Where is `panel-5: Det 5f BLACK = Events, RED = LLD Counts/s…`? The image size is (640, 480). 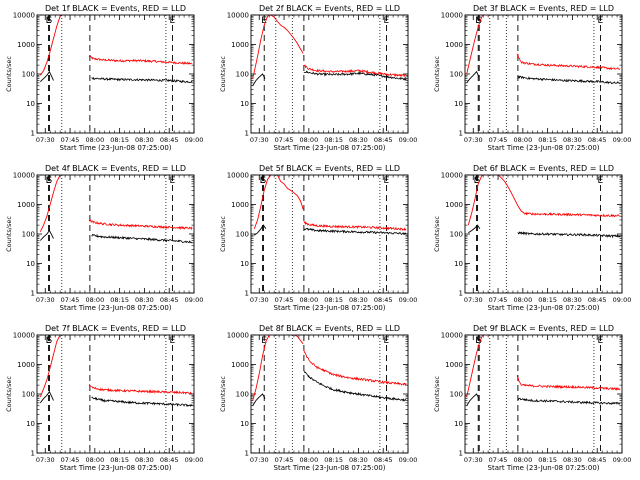
panel-5: Det 5f BLACK = Events, RED = LLD Counts/s… is located at coordinates (318, 238).